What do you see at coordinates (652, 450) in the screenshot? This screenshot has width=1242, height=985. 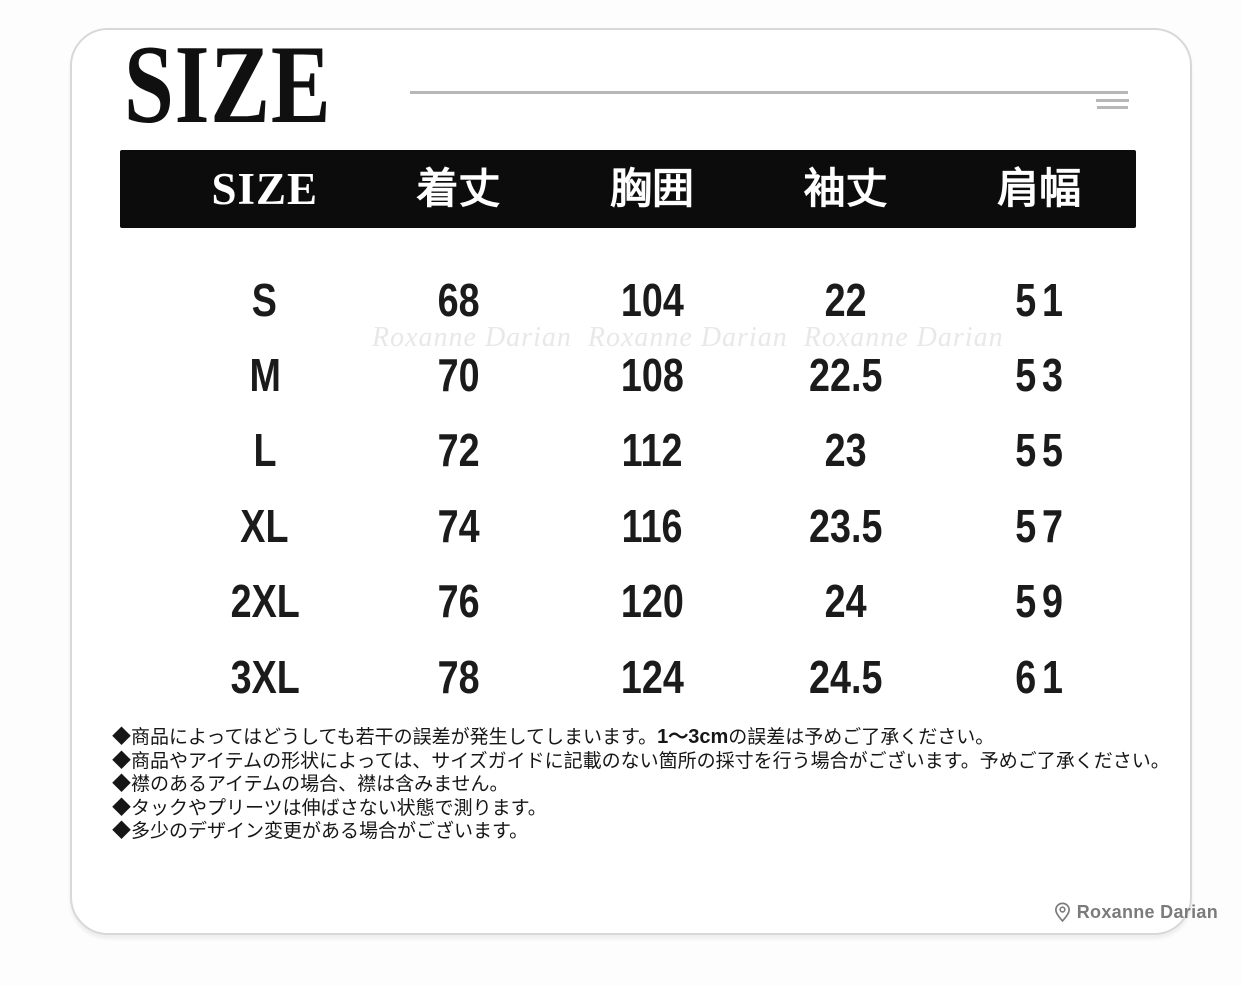 I see `cell-chest: 112` at bounding box center [652, 450].